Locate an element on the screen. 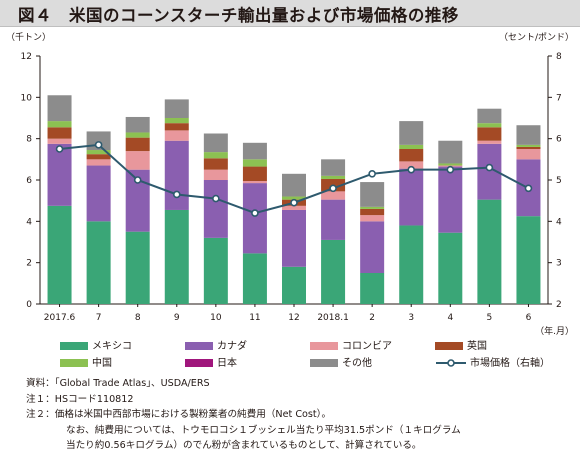 The height and width of the screenshot is (456, 580). x-tick-label: 5 is located at coordinates (490, 318).